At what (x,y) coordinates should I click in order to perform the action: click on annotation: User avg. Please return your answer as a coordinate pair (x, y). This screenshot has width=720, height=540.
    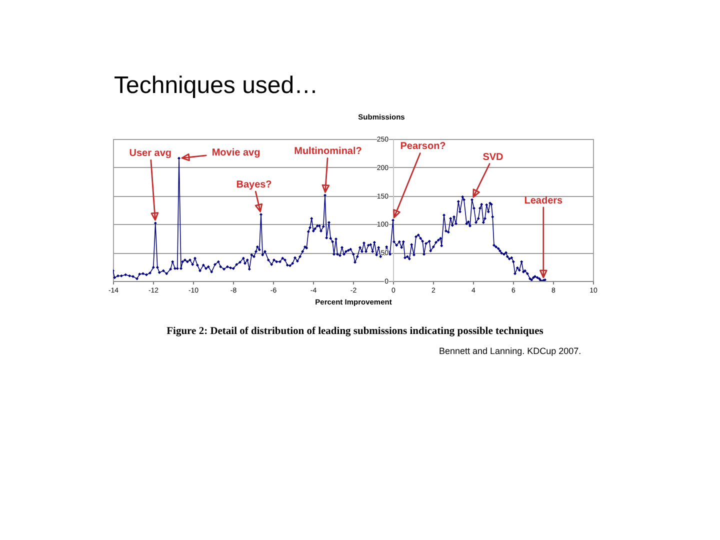
    Looking at the image, I should click on (150, 154).